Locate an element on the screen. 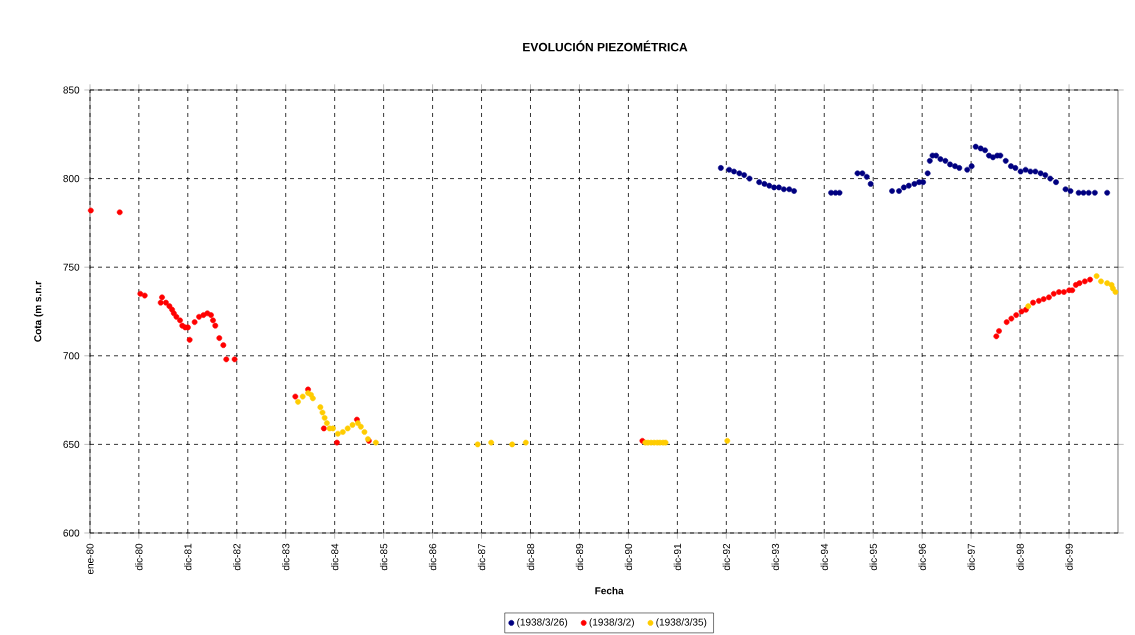 Image resolution: width=1135 pixels, height=635 pixels. x-tick-label: dic-93 is located at coordinates (775, 557).